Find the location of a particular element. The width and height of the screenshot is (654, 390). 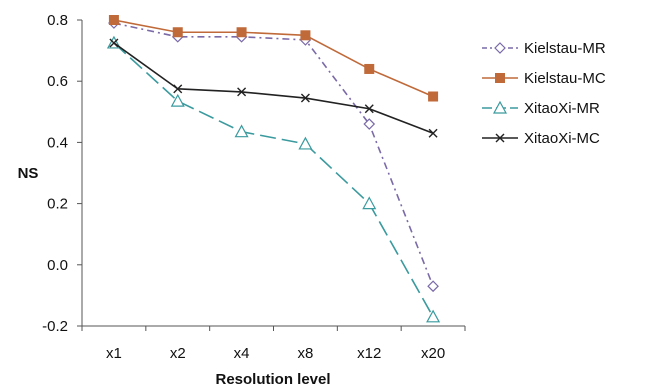

legend-label: XitaoXi-MR is located at coordinates (562, 108).